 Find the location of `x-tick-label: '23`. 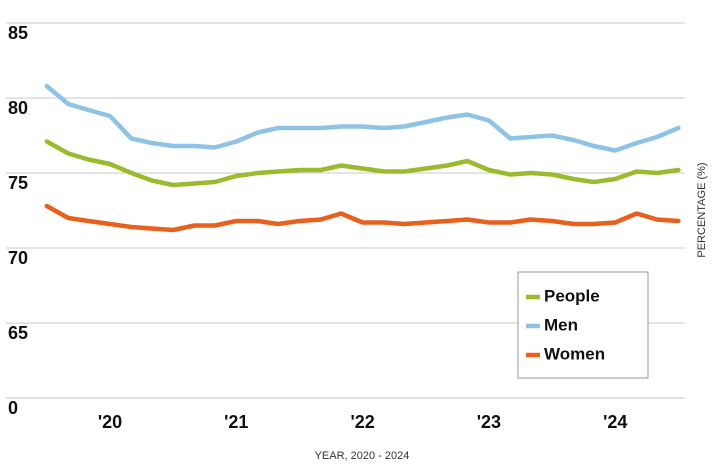

x-tick-label: '23 is located at coordinates (489, 422).